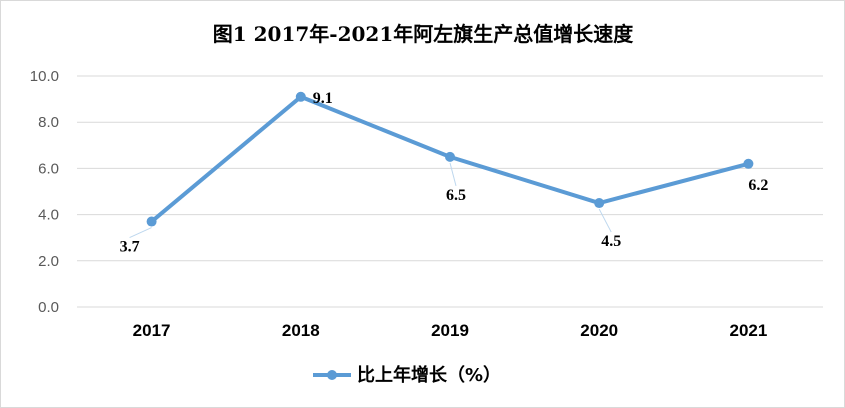  What do you see at coordinates (424, 34) in the screenshot?
I see `chart-title: 图1 2017年-2021年阿左旗生产总值增长速度` at bounding box center [424, 34].